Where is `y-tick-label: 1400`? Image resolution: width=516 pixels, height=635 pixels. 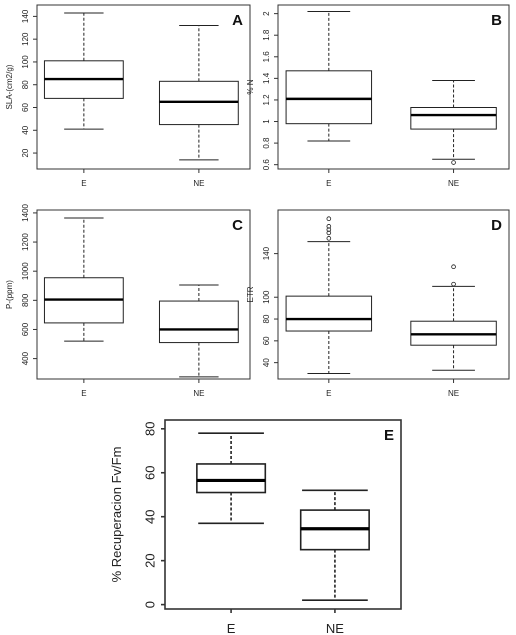 y-tick-label: 1400 is located at coordinates (25, 212).